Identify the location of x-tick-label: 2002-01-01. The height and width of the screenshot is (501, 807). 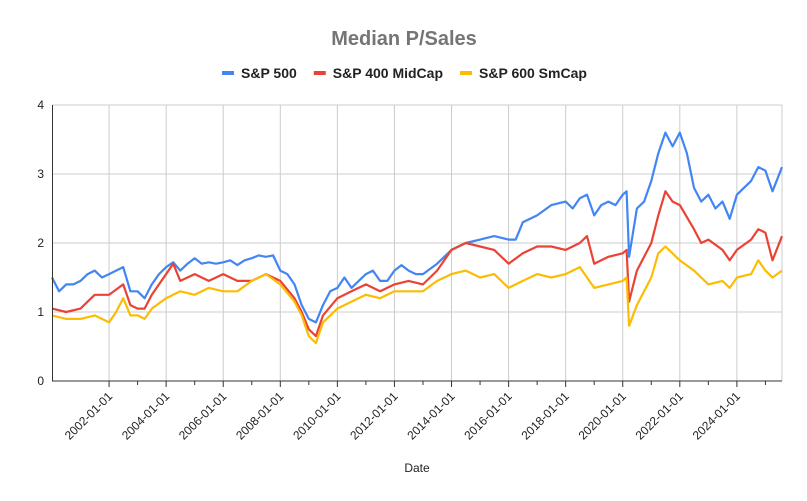
(89, 416).